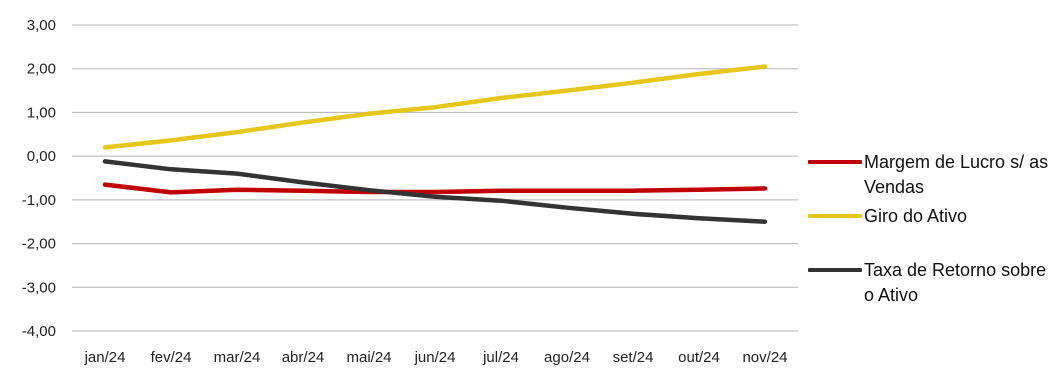 This screenshot has height=368, width=1064. What do you see at coordinates (956, 174) in the screenshot?
I see `legend-label-margem: Margem de Lucro s/ as Vendas` at bounding box center [956, 174].